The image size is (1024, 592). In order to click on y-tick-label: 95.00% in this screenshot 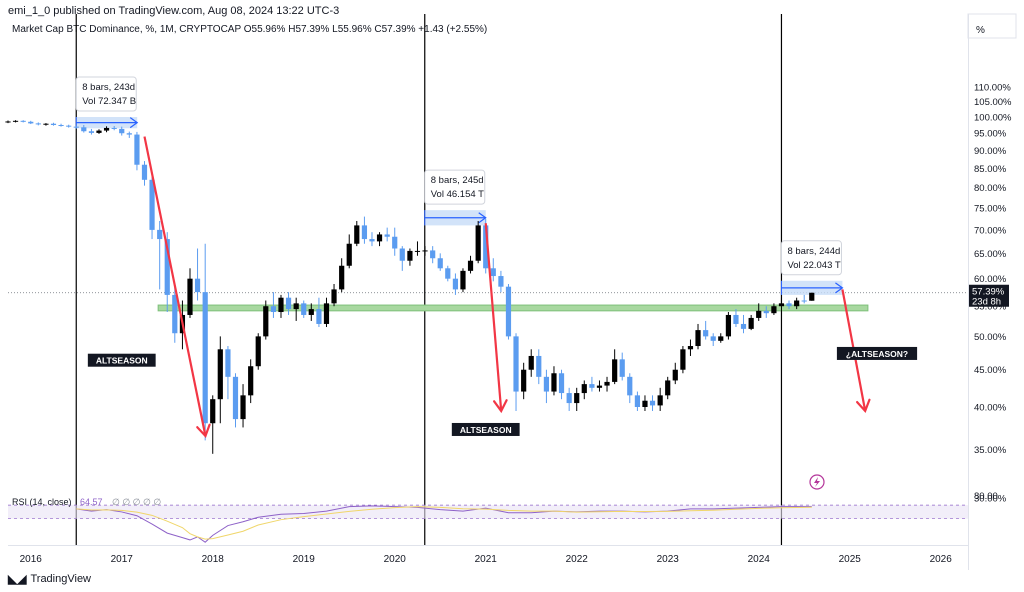, I will do `click(990, 134)`.